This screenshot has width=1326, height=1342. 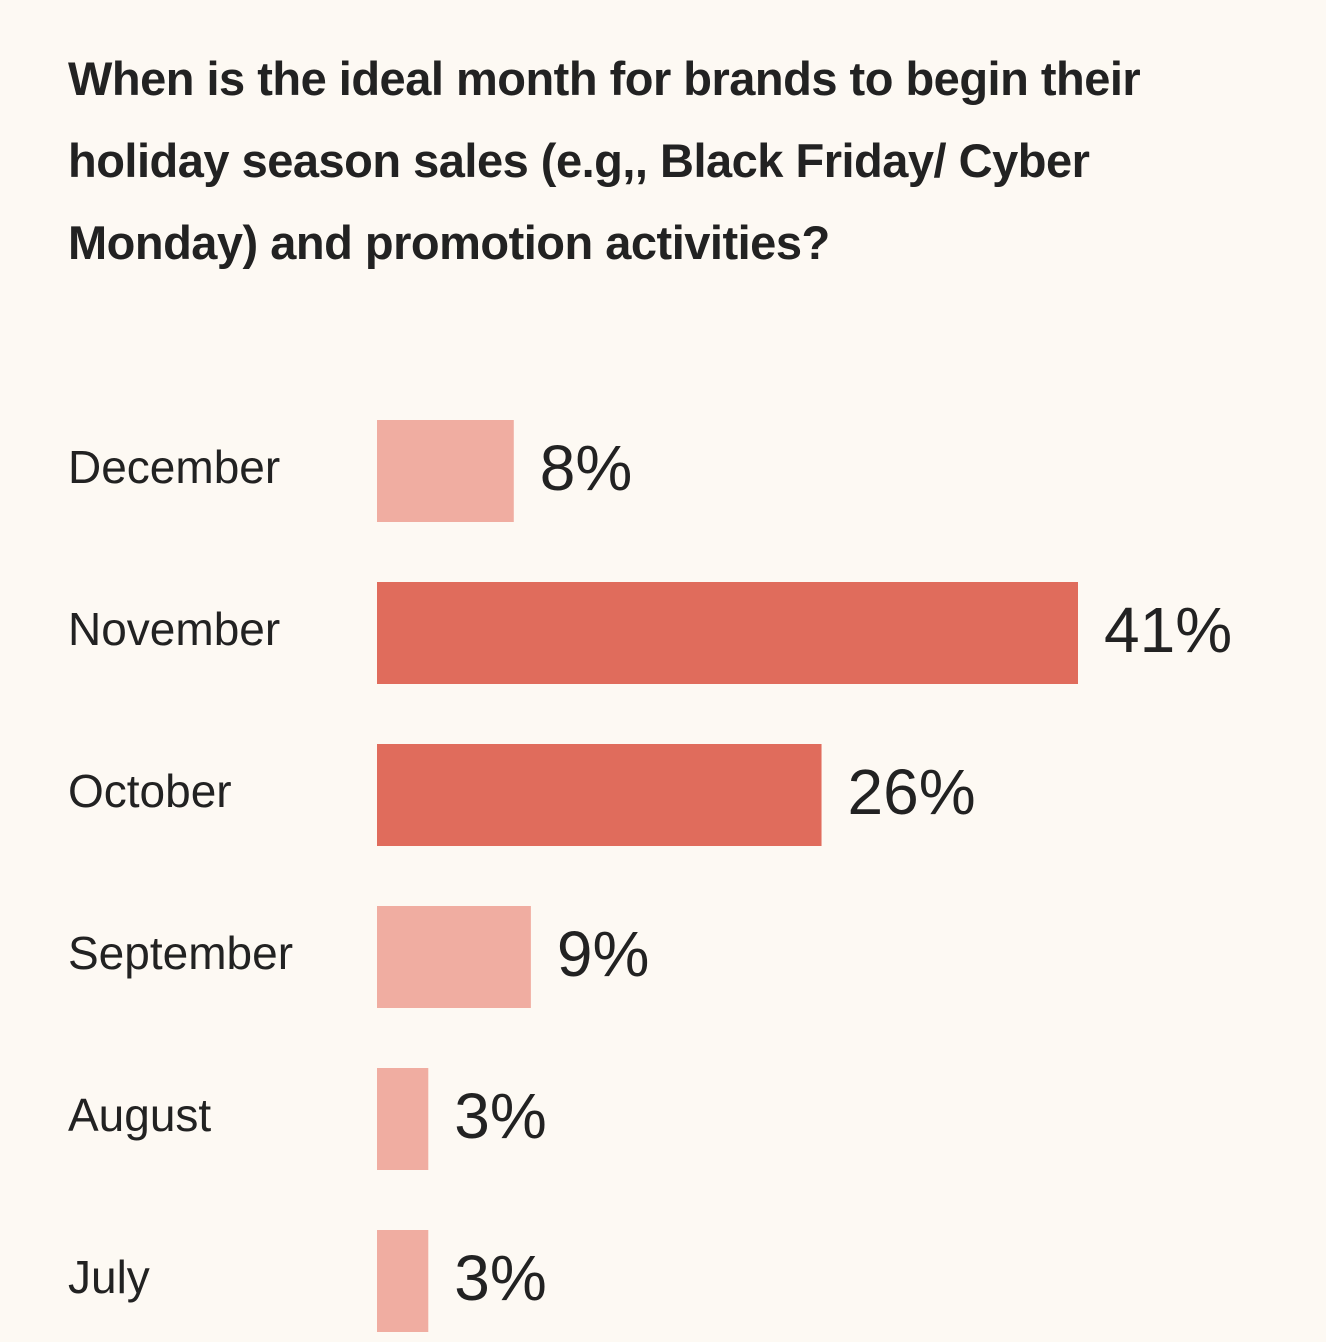 I want to click on value-label: 41%, so click(x=1168, y=630).